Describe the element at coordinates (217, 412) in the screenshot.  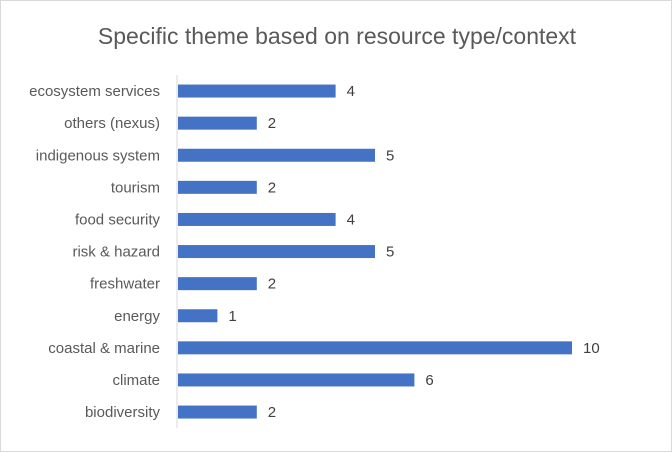
I see `bar-biodiversity` at that location.